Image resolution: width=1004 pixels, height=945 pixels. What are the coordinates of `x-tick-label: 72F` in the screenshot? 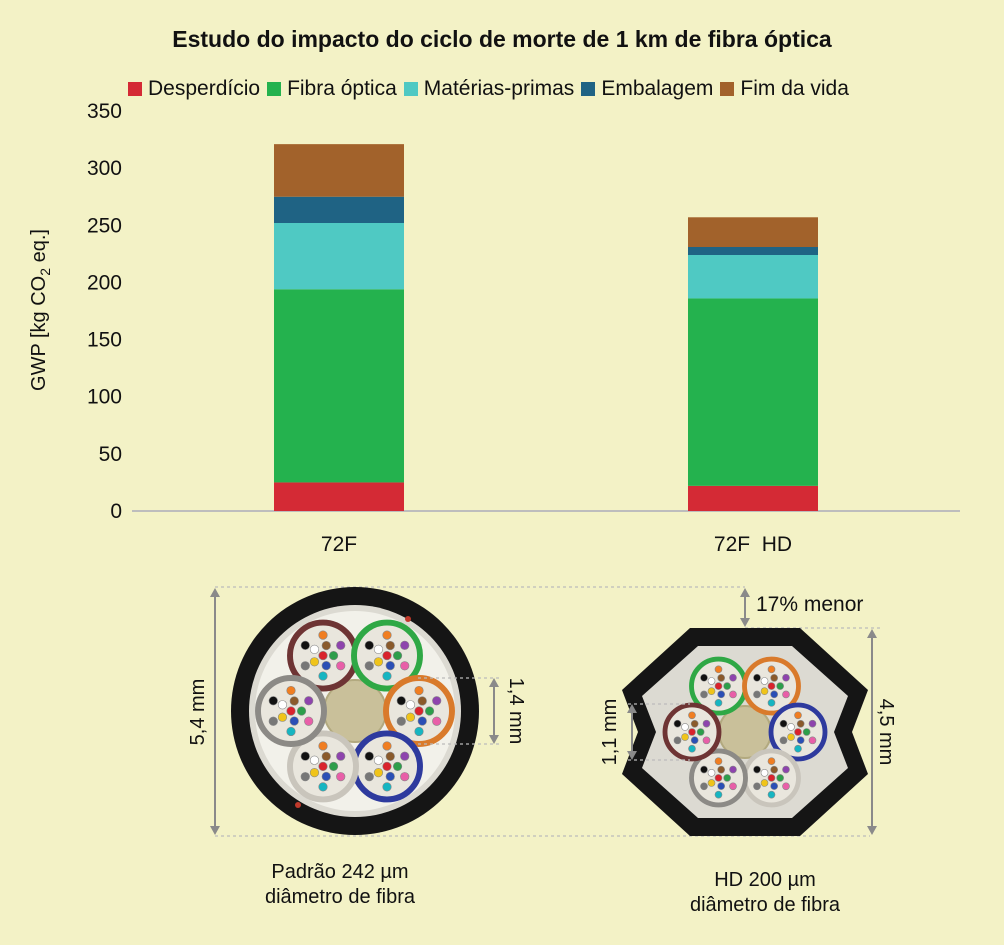 It's located at (339, 544).